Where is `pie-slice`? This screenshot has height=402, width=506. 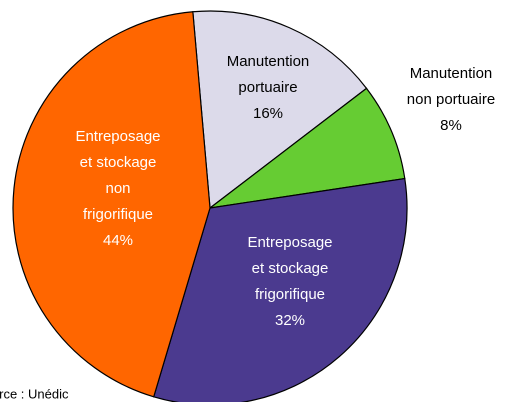
pie-slice is located at coordinates (307, 148).